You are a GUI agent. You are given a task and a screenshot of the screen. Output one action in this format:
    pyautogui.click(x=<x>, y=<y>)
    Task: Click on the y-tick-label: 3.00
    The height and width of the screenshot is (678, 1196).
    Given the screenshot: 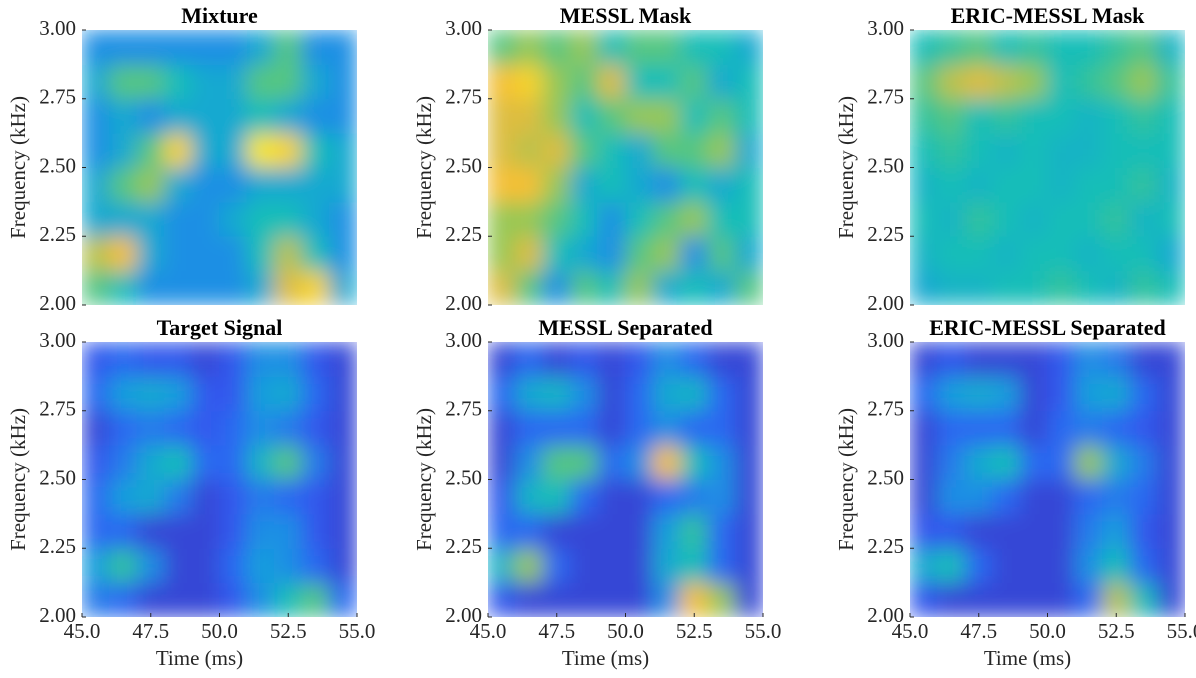 What is the action you would take?
    pyautogui.click(x=885, y=28)
    